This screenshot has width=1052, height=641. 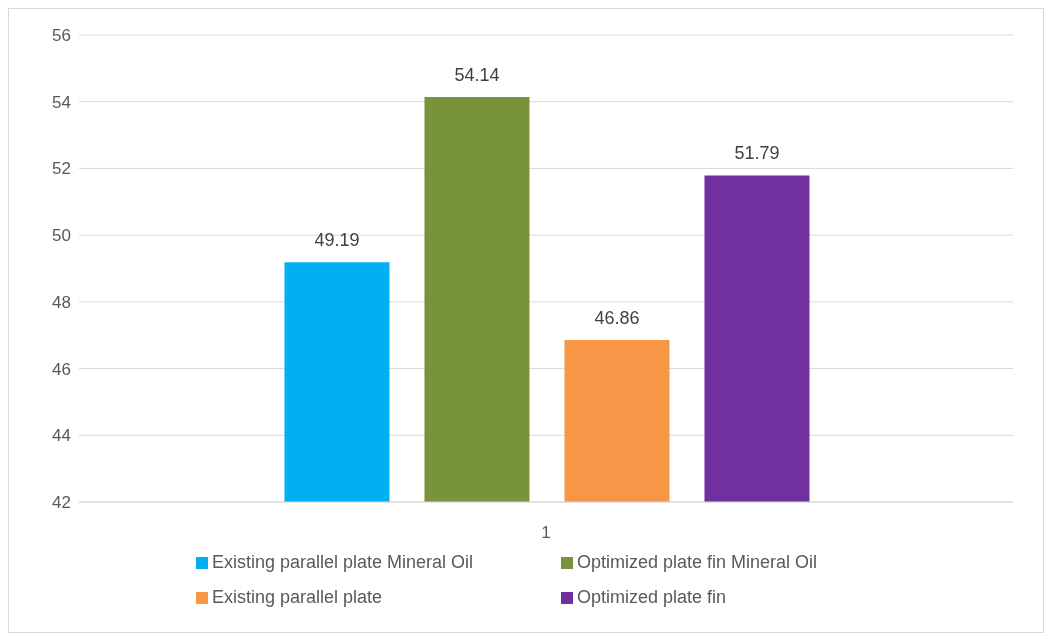 I want to click on y-tick-label: 42, so click(x=61, y=503).